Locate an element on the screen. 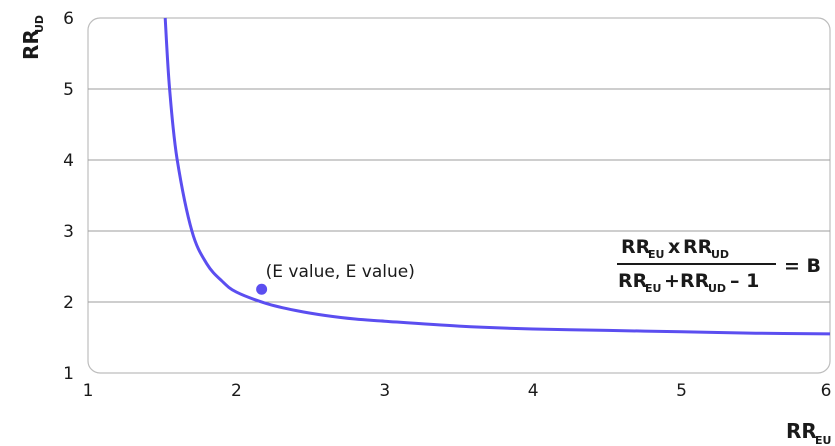  y-tick-label-3: 3 is located at coordinates (68, 232).